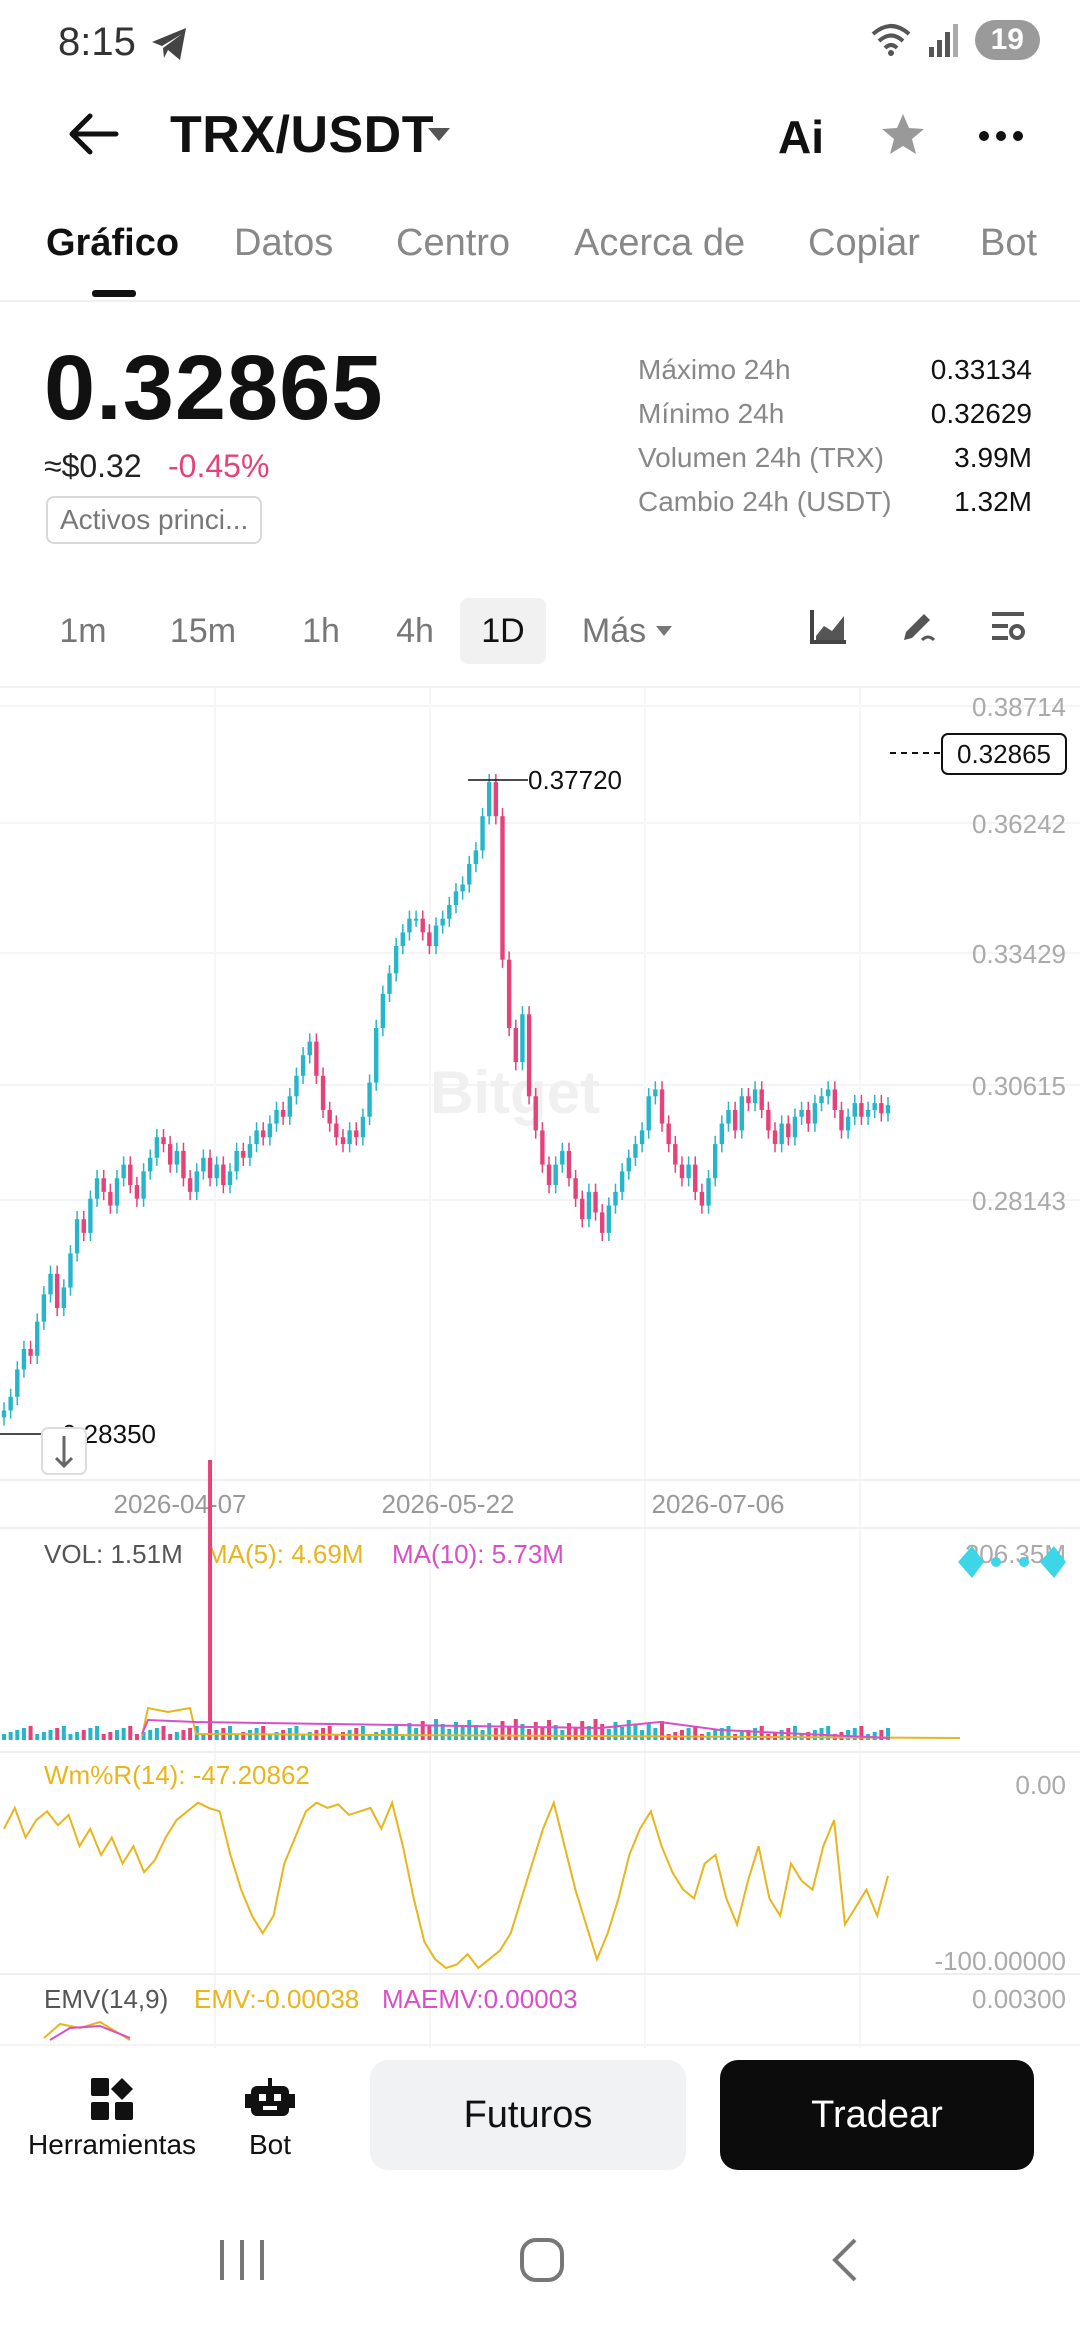 The height and width of the screenshot is (2340, 1080). I want to click on chart-switch-icon, so click(1012, 1562).